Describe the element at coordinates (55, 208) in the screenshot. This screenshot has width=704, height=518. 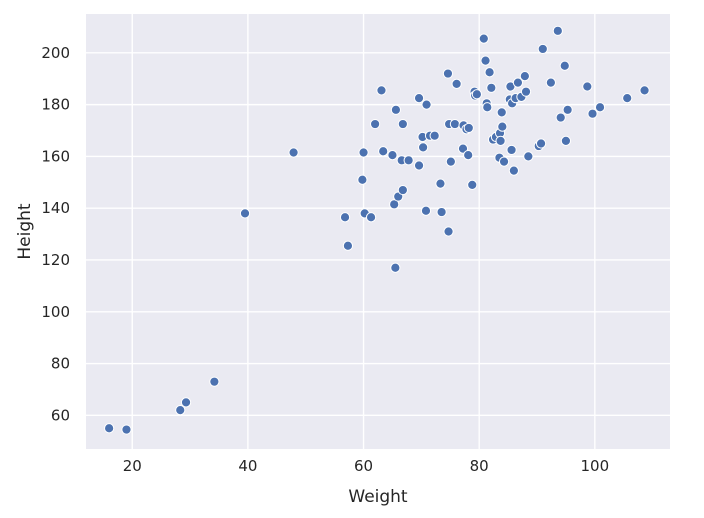
I see `y-tick-label: 140` at that location.